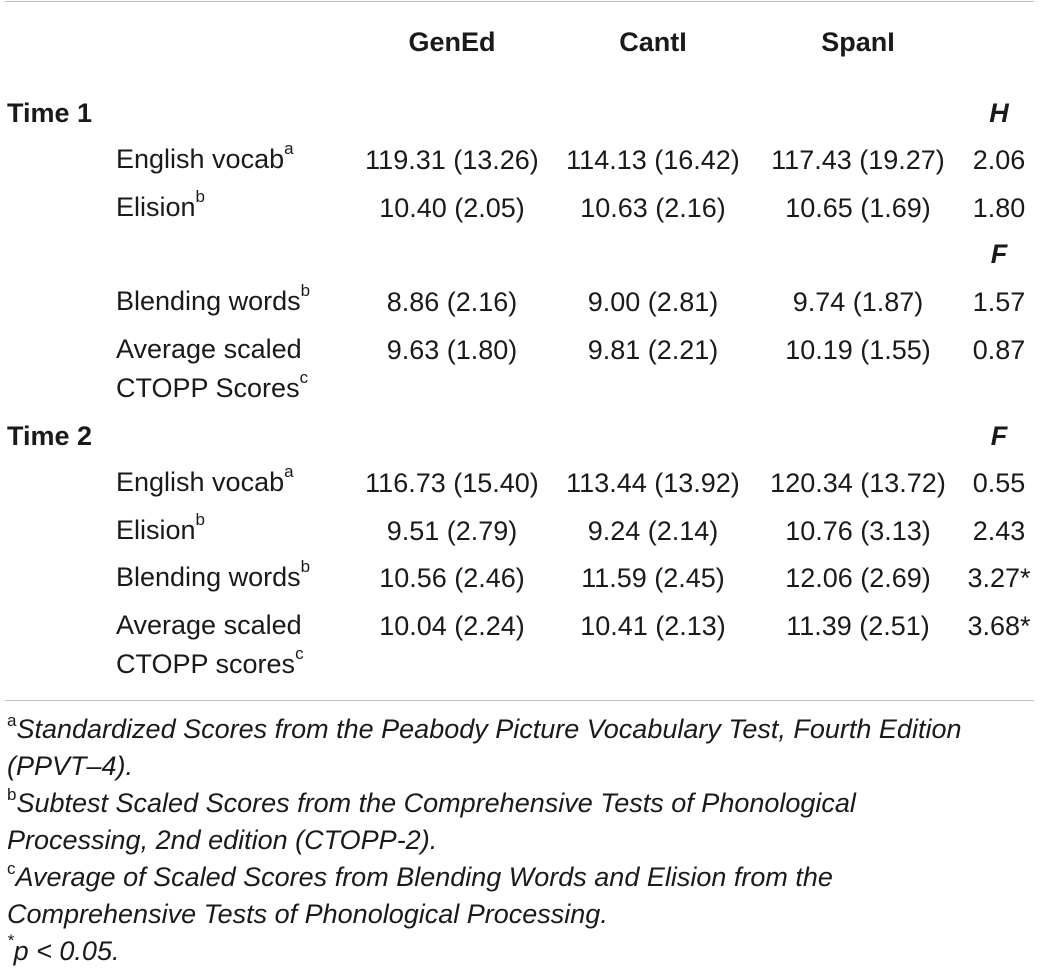 This screenshot has height=974, width=1039. Describe the element at coordinates (452, 483) in the screenshot. I see `cell-value: 116.73 (15.40)` at that location.